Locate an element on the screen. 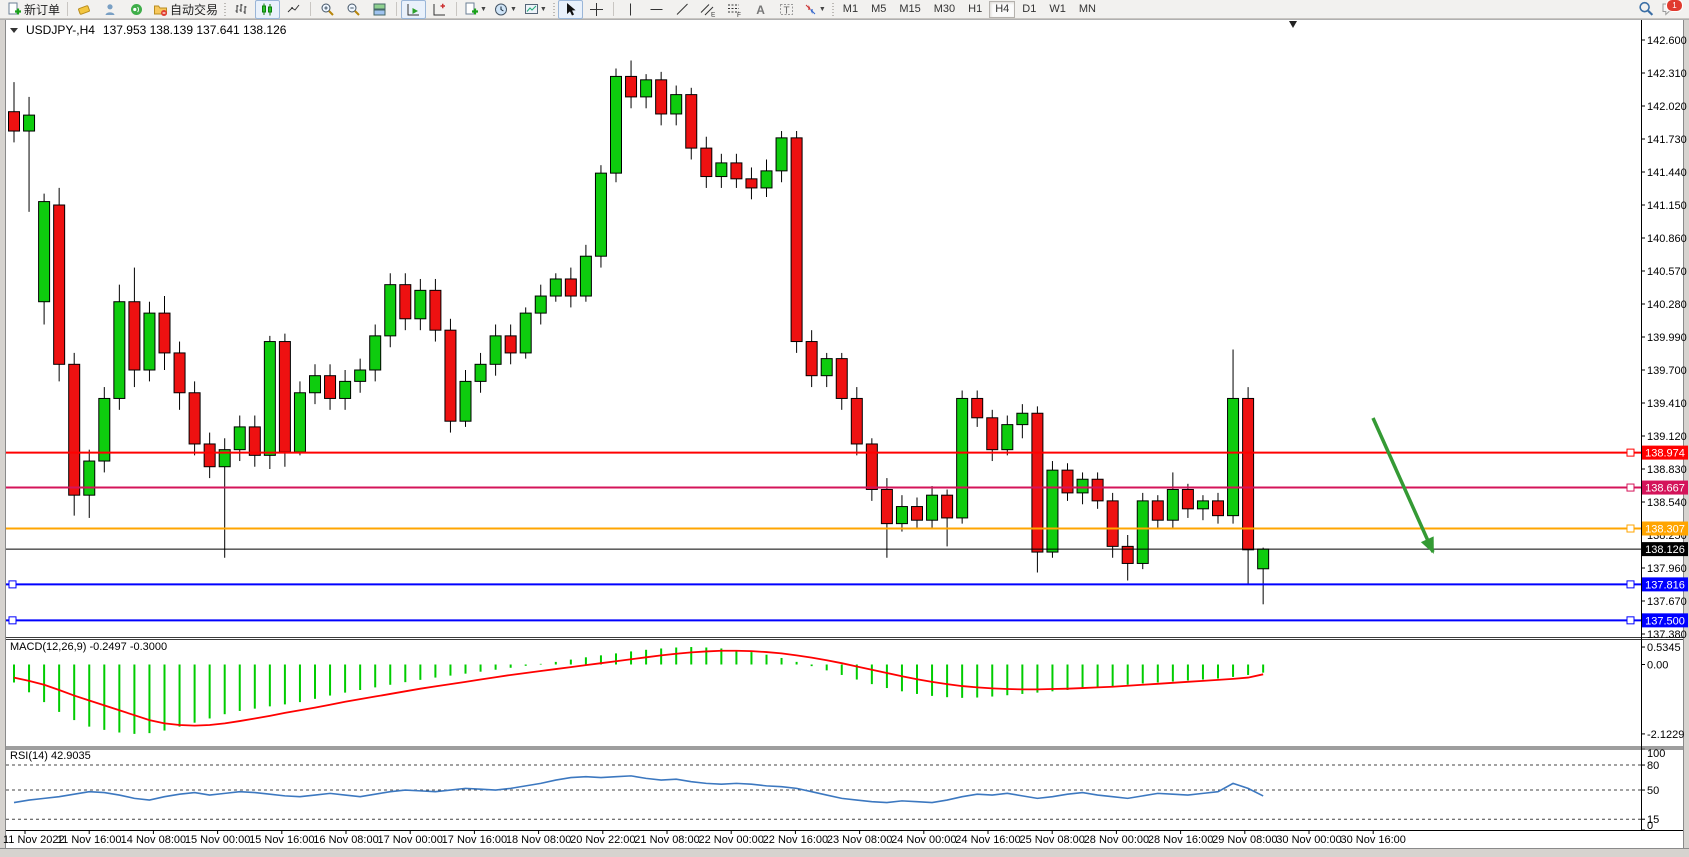 This screenshot has height=857, width=1689. svg-text: 138.667 is located at coordinates (1665, 489).